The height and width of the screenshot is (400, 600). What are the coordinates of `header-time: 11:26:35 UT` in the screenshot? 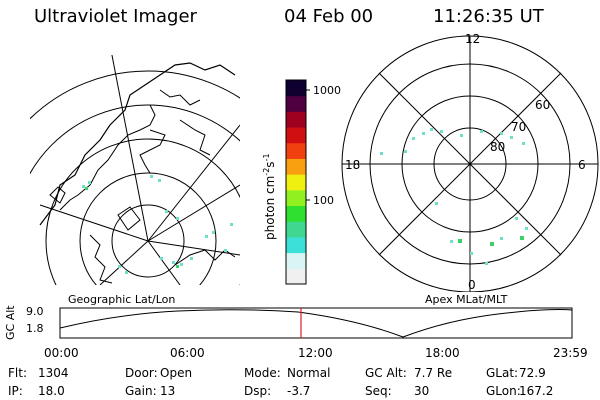 It's located at (488, 16).